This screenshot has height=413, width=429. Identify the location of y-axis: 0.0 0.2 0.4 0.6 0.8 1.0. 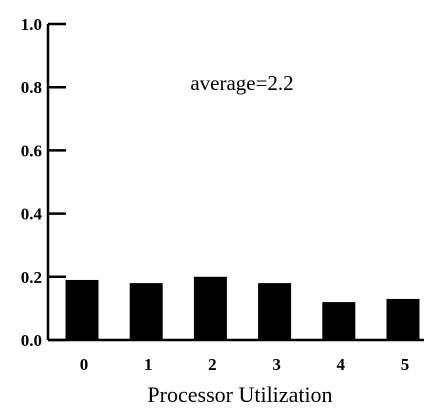
(43, 182).